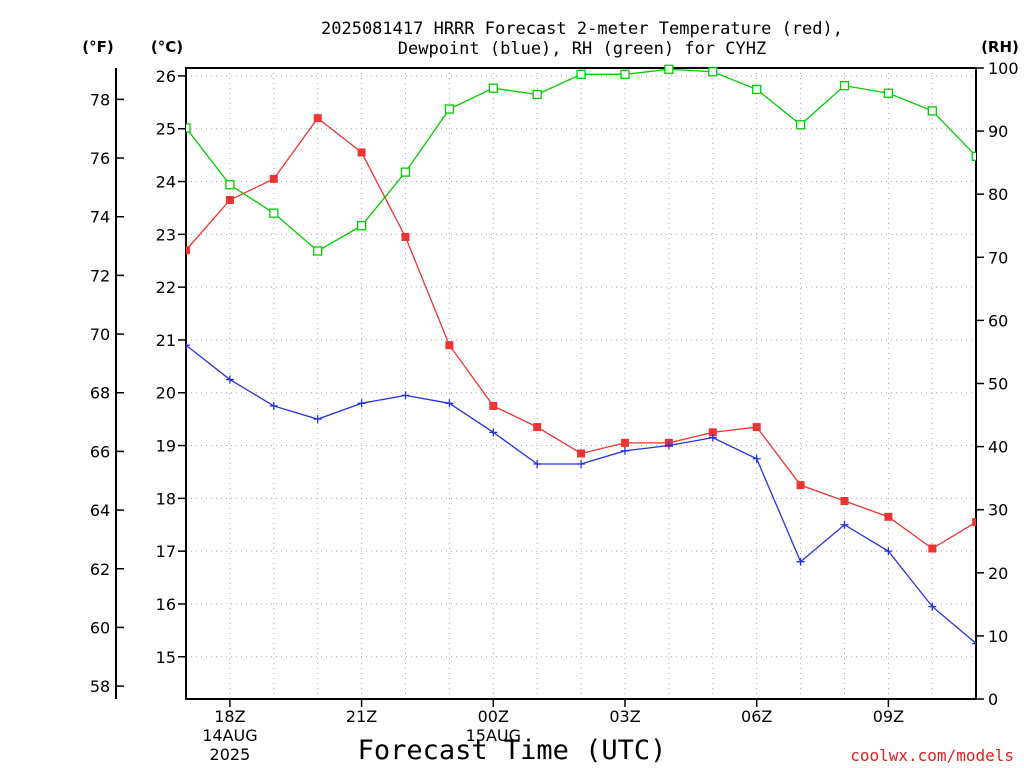 The image size is (1024, 768). I want to click on rh-tick-label: 10, so click(998, 636).